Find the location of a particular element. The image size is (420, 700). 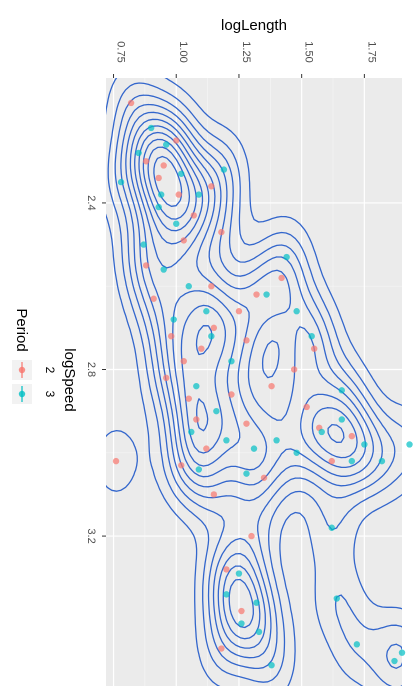

legend-entry-label: 3 is located at coordinates (50, 394).